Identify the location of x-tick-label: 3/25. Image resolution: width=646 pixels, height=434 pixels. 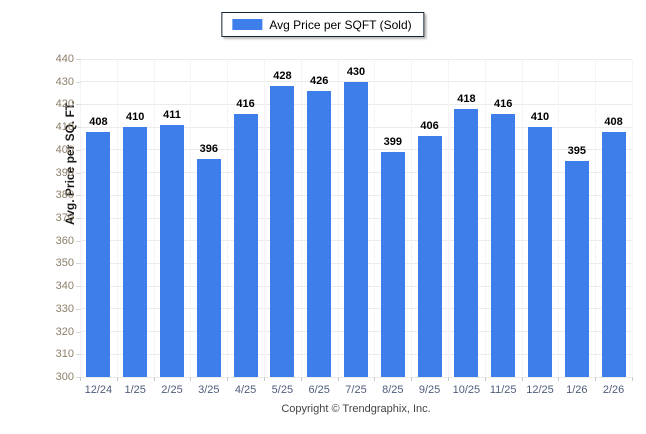
(209, 390).